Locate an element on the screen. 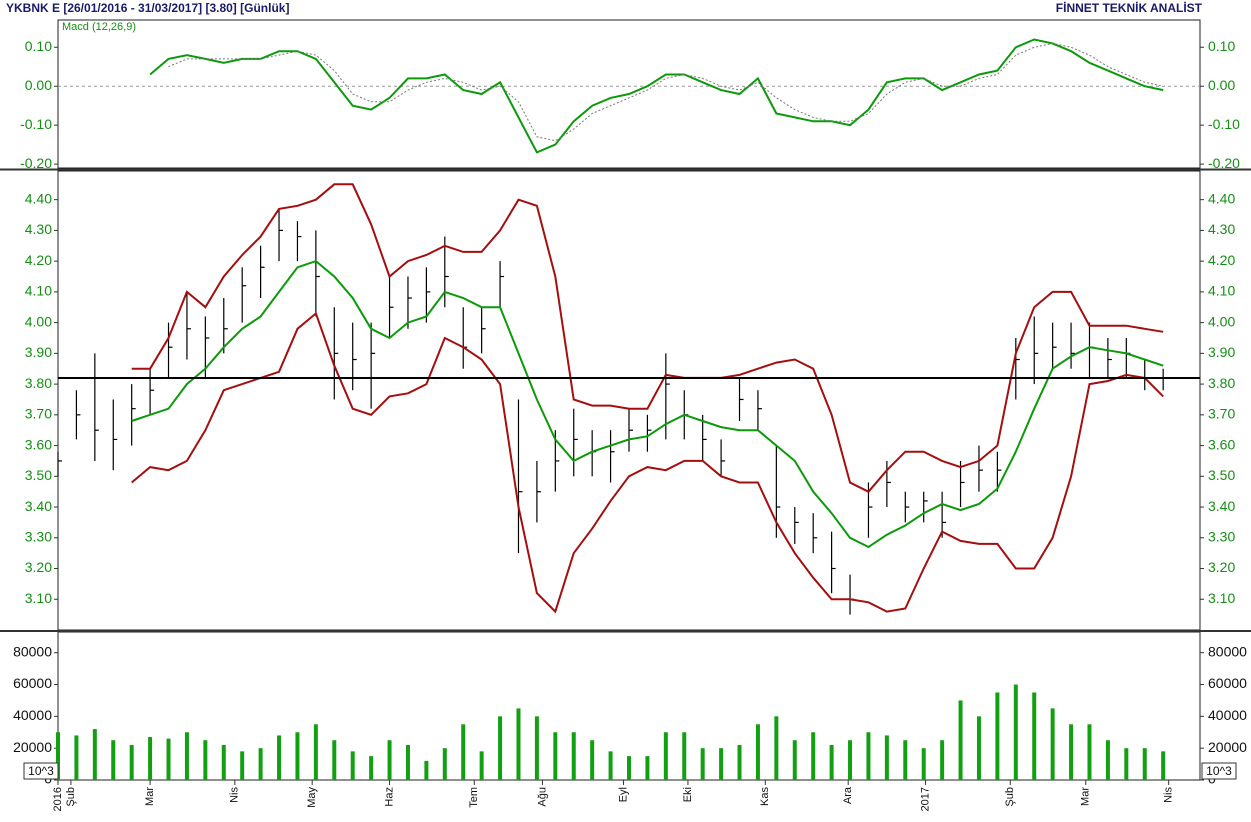 The height and width of the screenshot is (822, 1251). x-tick-label: Mar is located at coordinates (1086, 796).